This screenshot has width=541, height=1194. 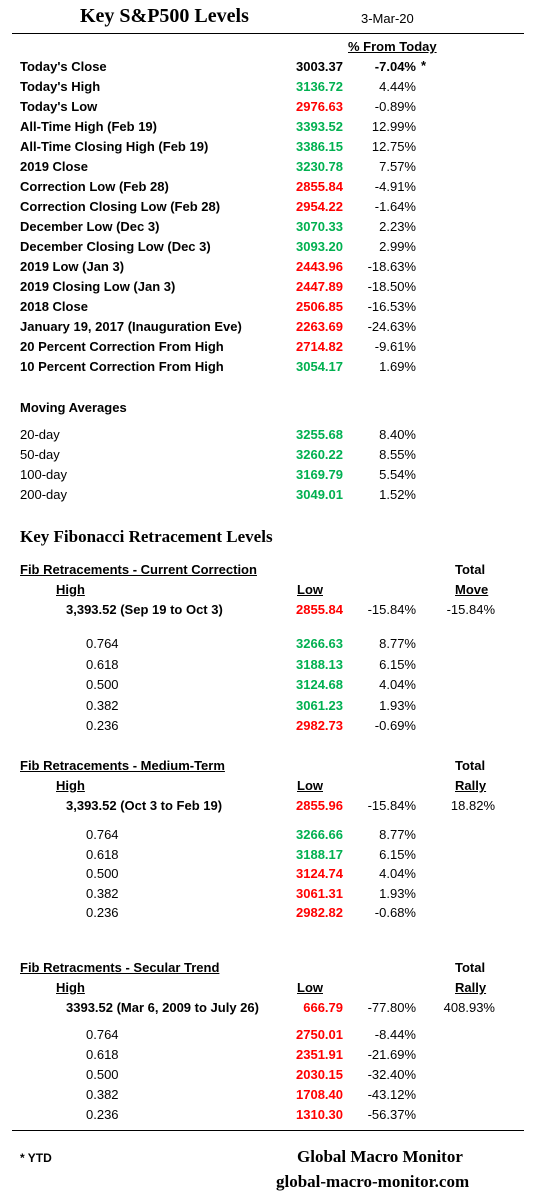 What do you see at coordinates (319, 146) in the screenshot?
I see `level-value: 3386.15` at bounding box center [319, 146].